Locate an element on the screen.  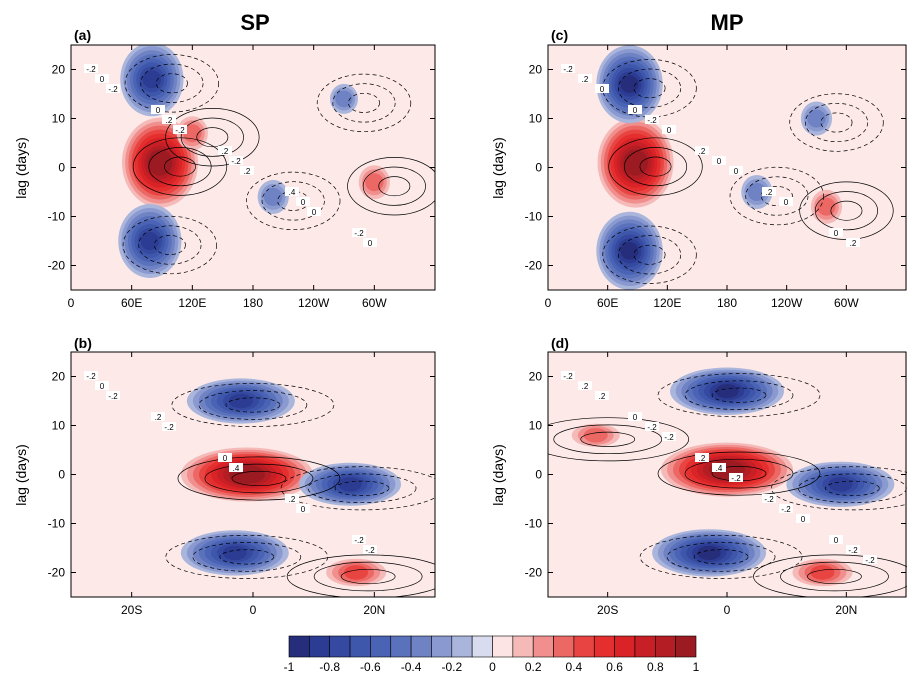
colorbar-tick-label: 0.4 is located at coordinates (574, 667).